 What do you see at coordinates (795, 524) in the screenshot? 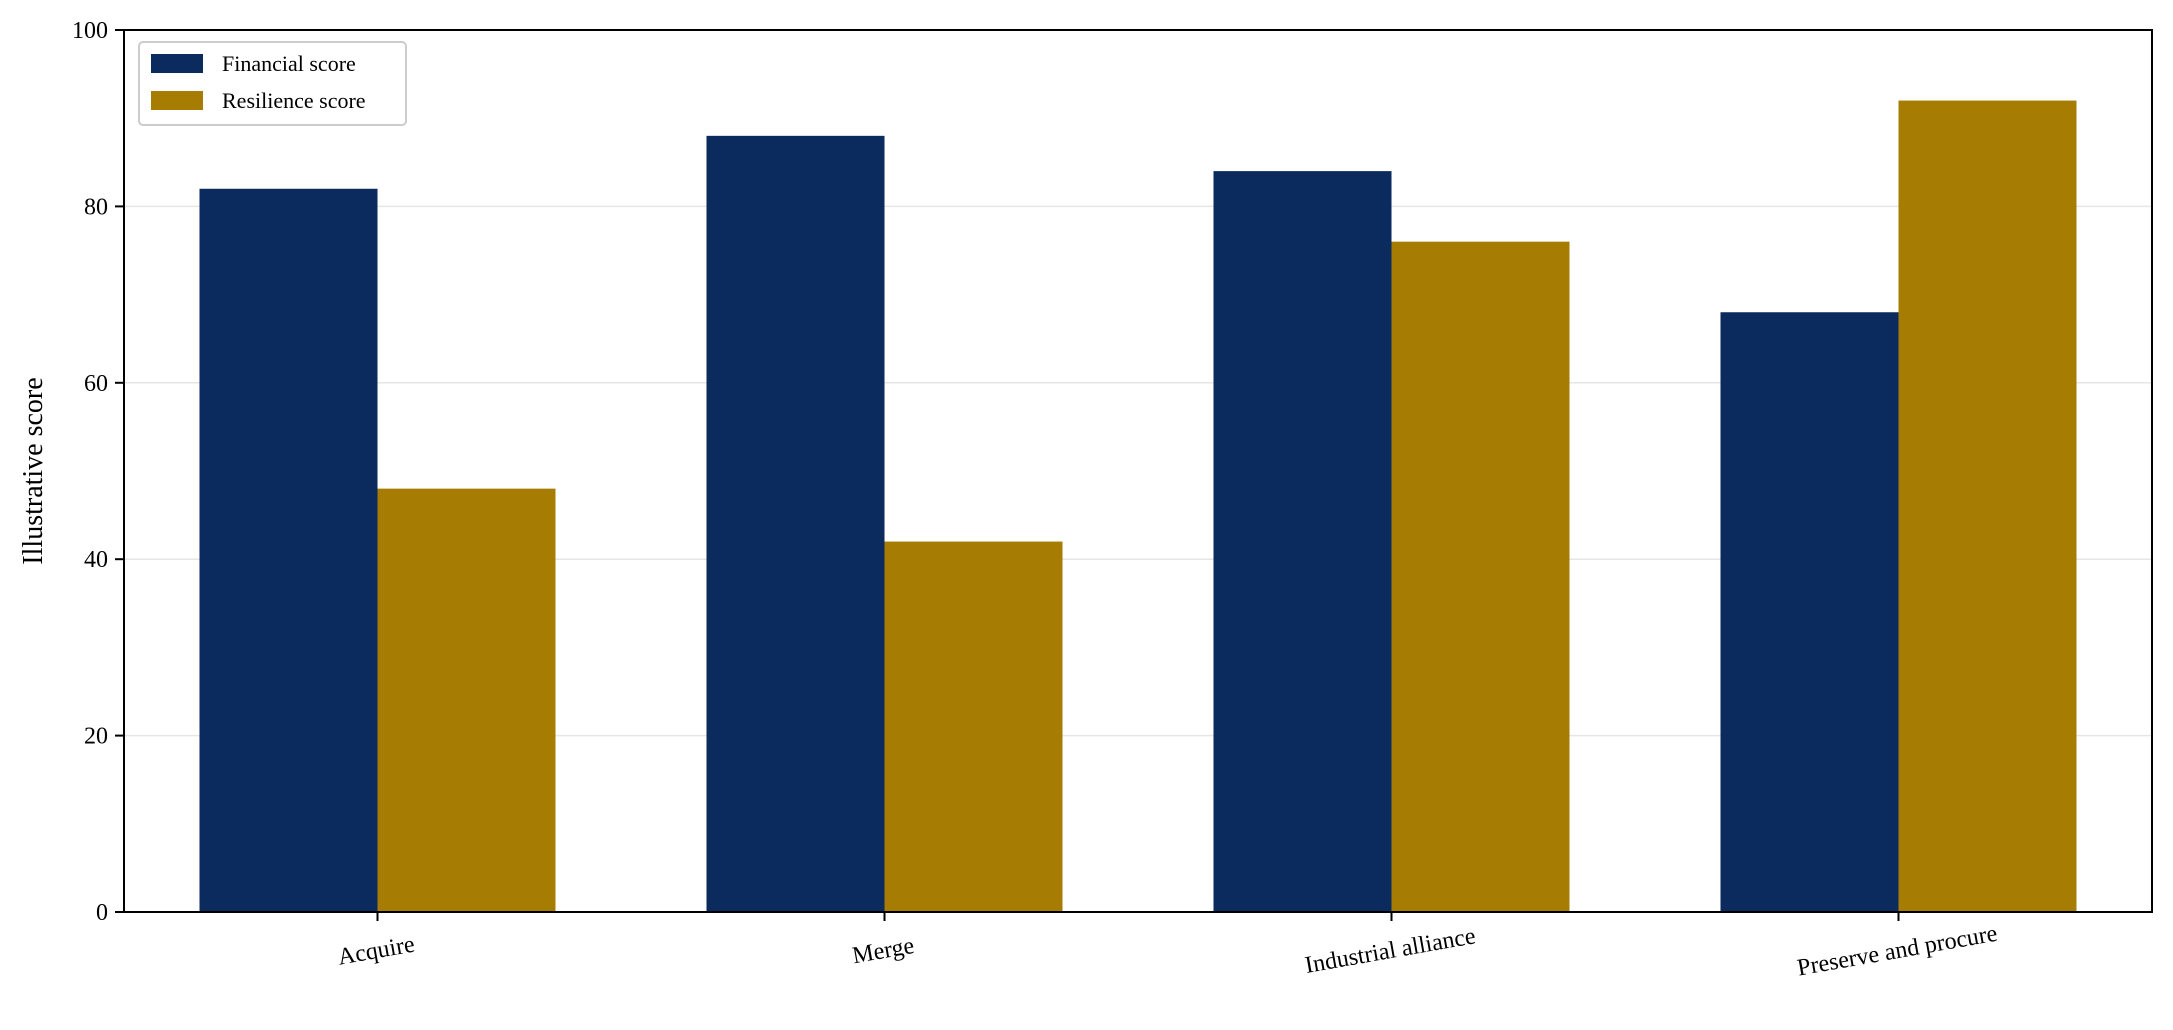
I see `bar-financial-score-merge` at bounding box center [795, 524].